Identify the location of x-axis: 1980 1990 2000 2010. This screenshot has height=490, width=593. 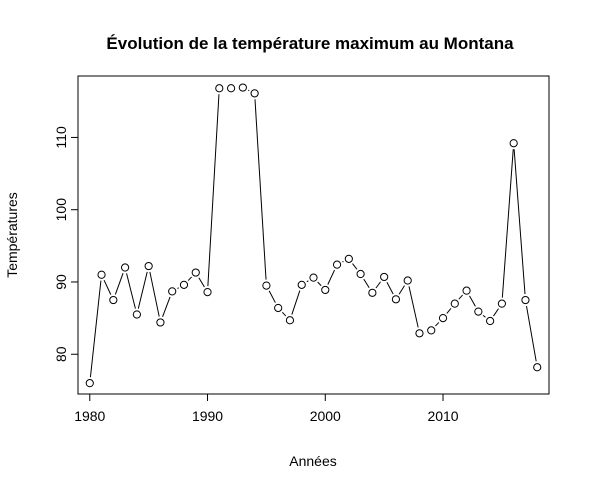
(266, 408).